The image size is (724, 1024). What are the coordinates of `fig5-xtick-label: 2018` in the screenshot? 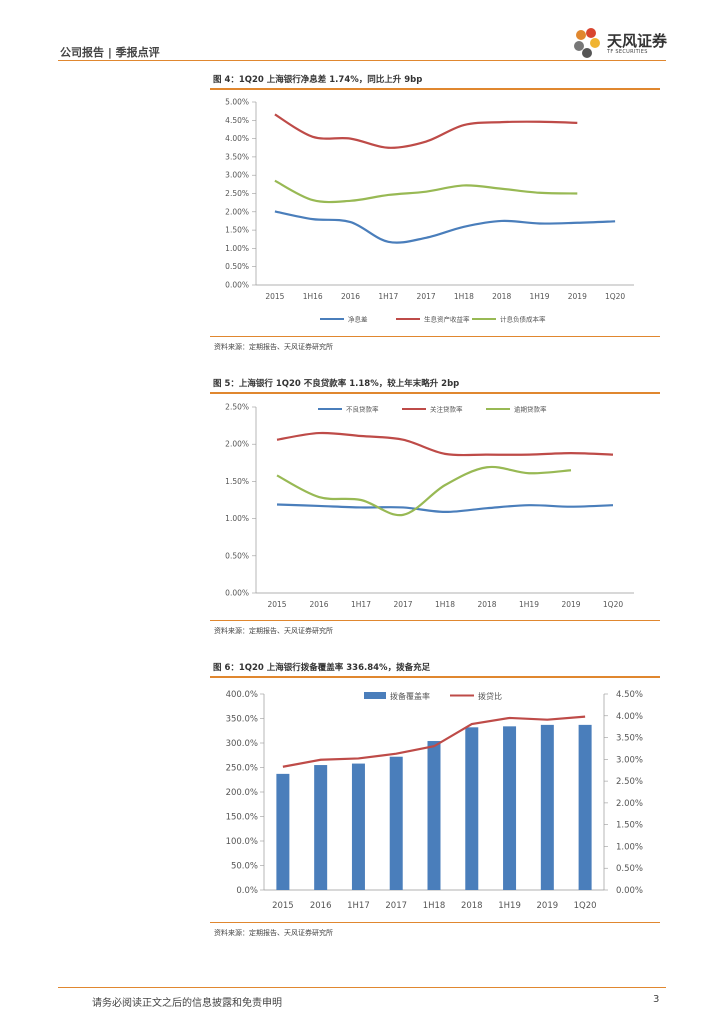 It's located at (486, 604).